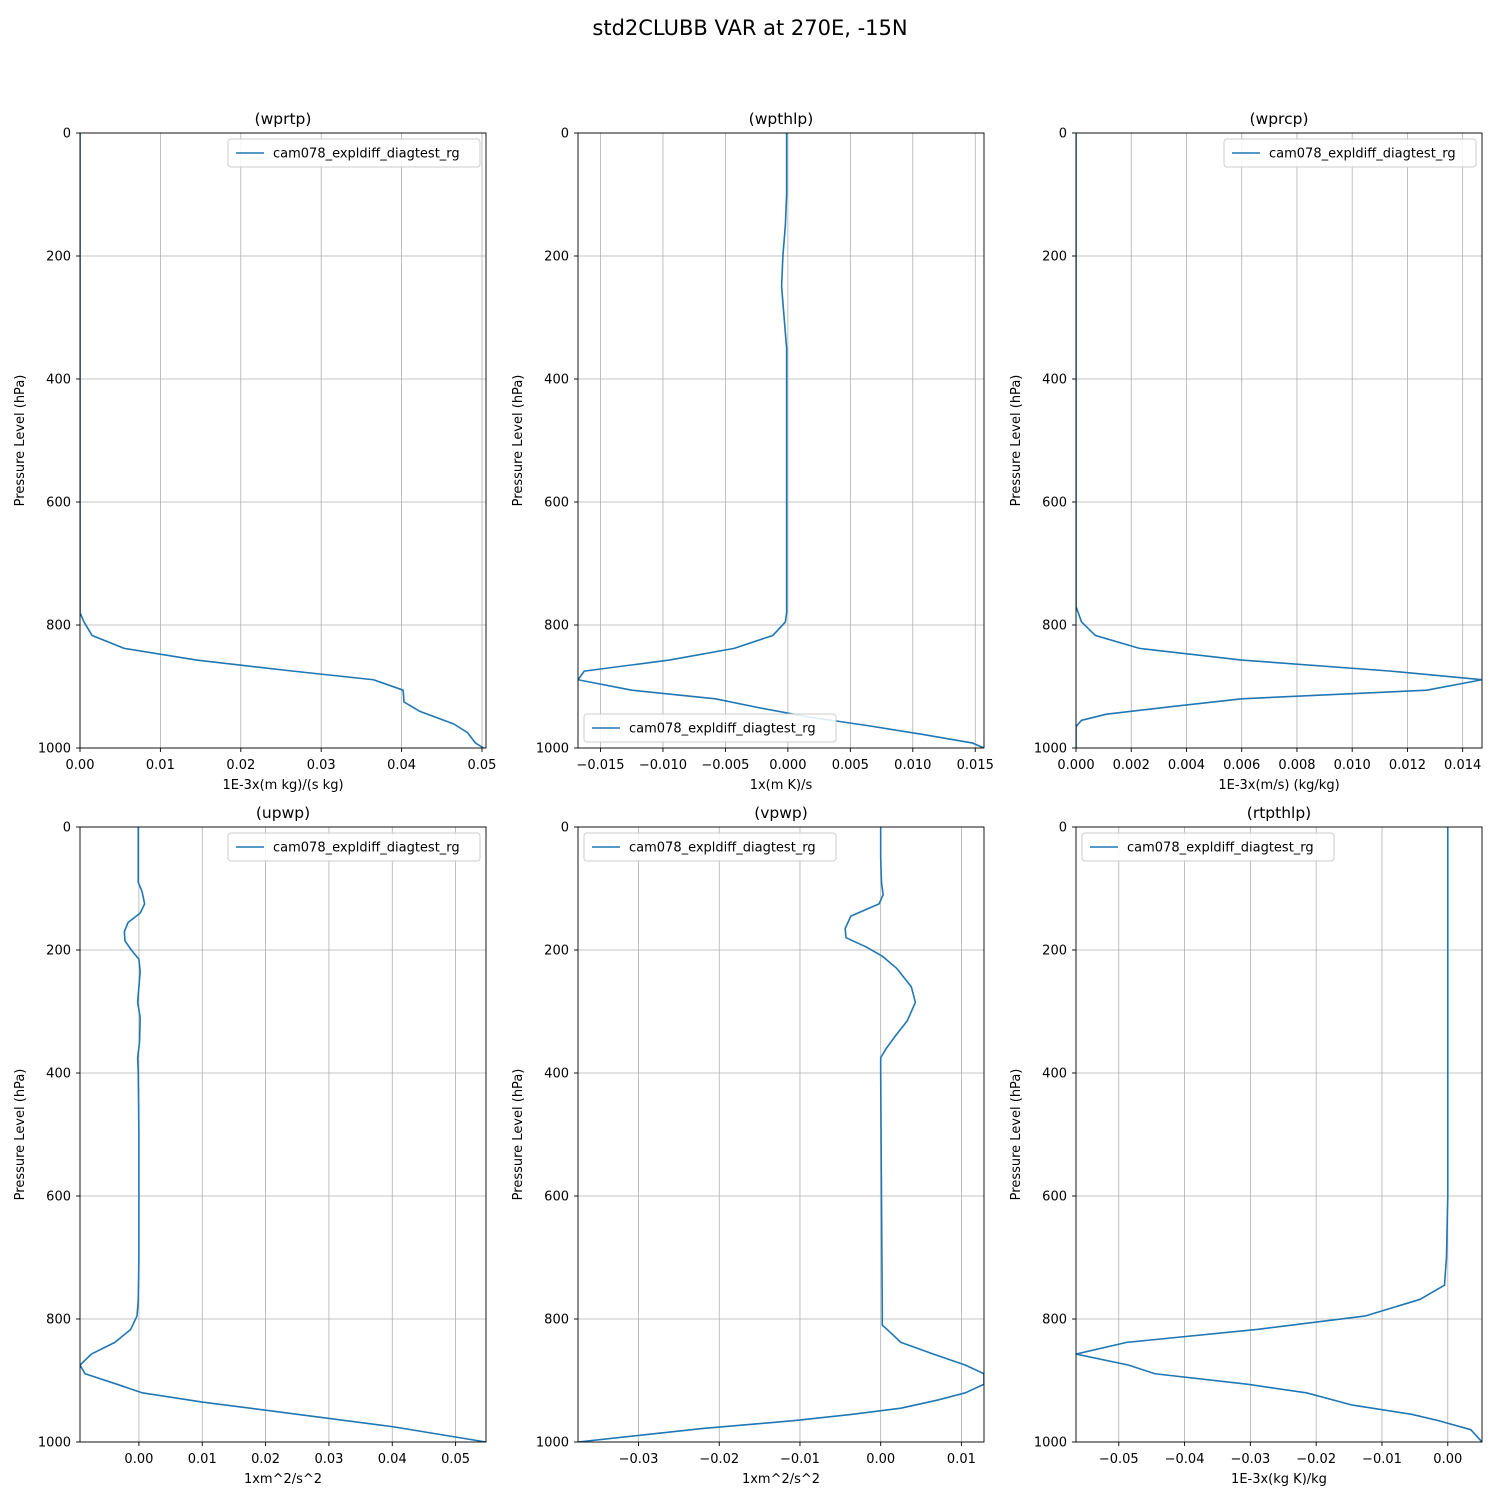 This screenshot has height=1500, width=1500. I want to click on x-tick-label: −0.05, so click(1119, 1459).